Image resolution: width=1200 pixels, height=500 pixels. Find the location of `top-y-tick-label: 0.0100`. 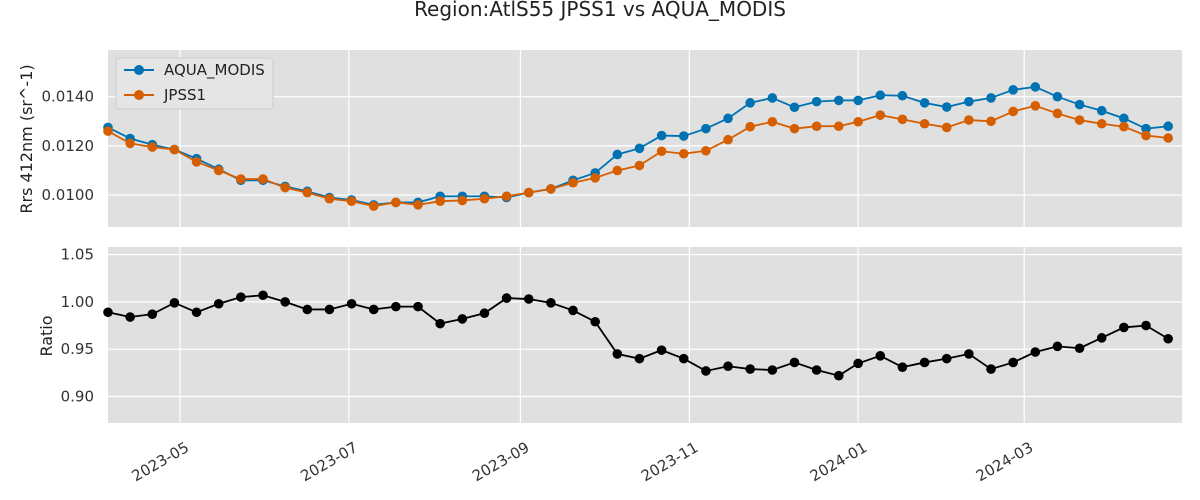

top-y-tick-label: 0.0100 is located at coordinates (68, 195).